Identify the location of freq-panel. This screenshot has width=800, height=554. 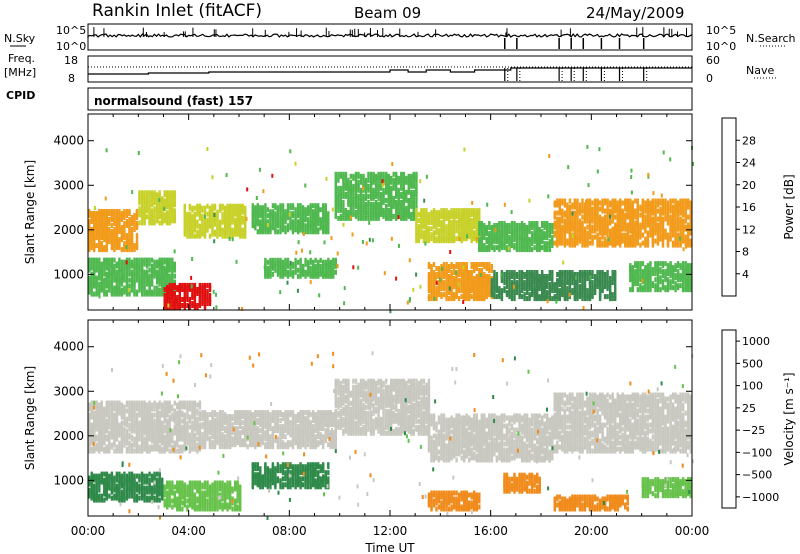
(390, 69).